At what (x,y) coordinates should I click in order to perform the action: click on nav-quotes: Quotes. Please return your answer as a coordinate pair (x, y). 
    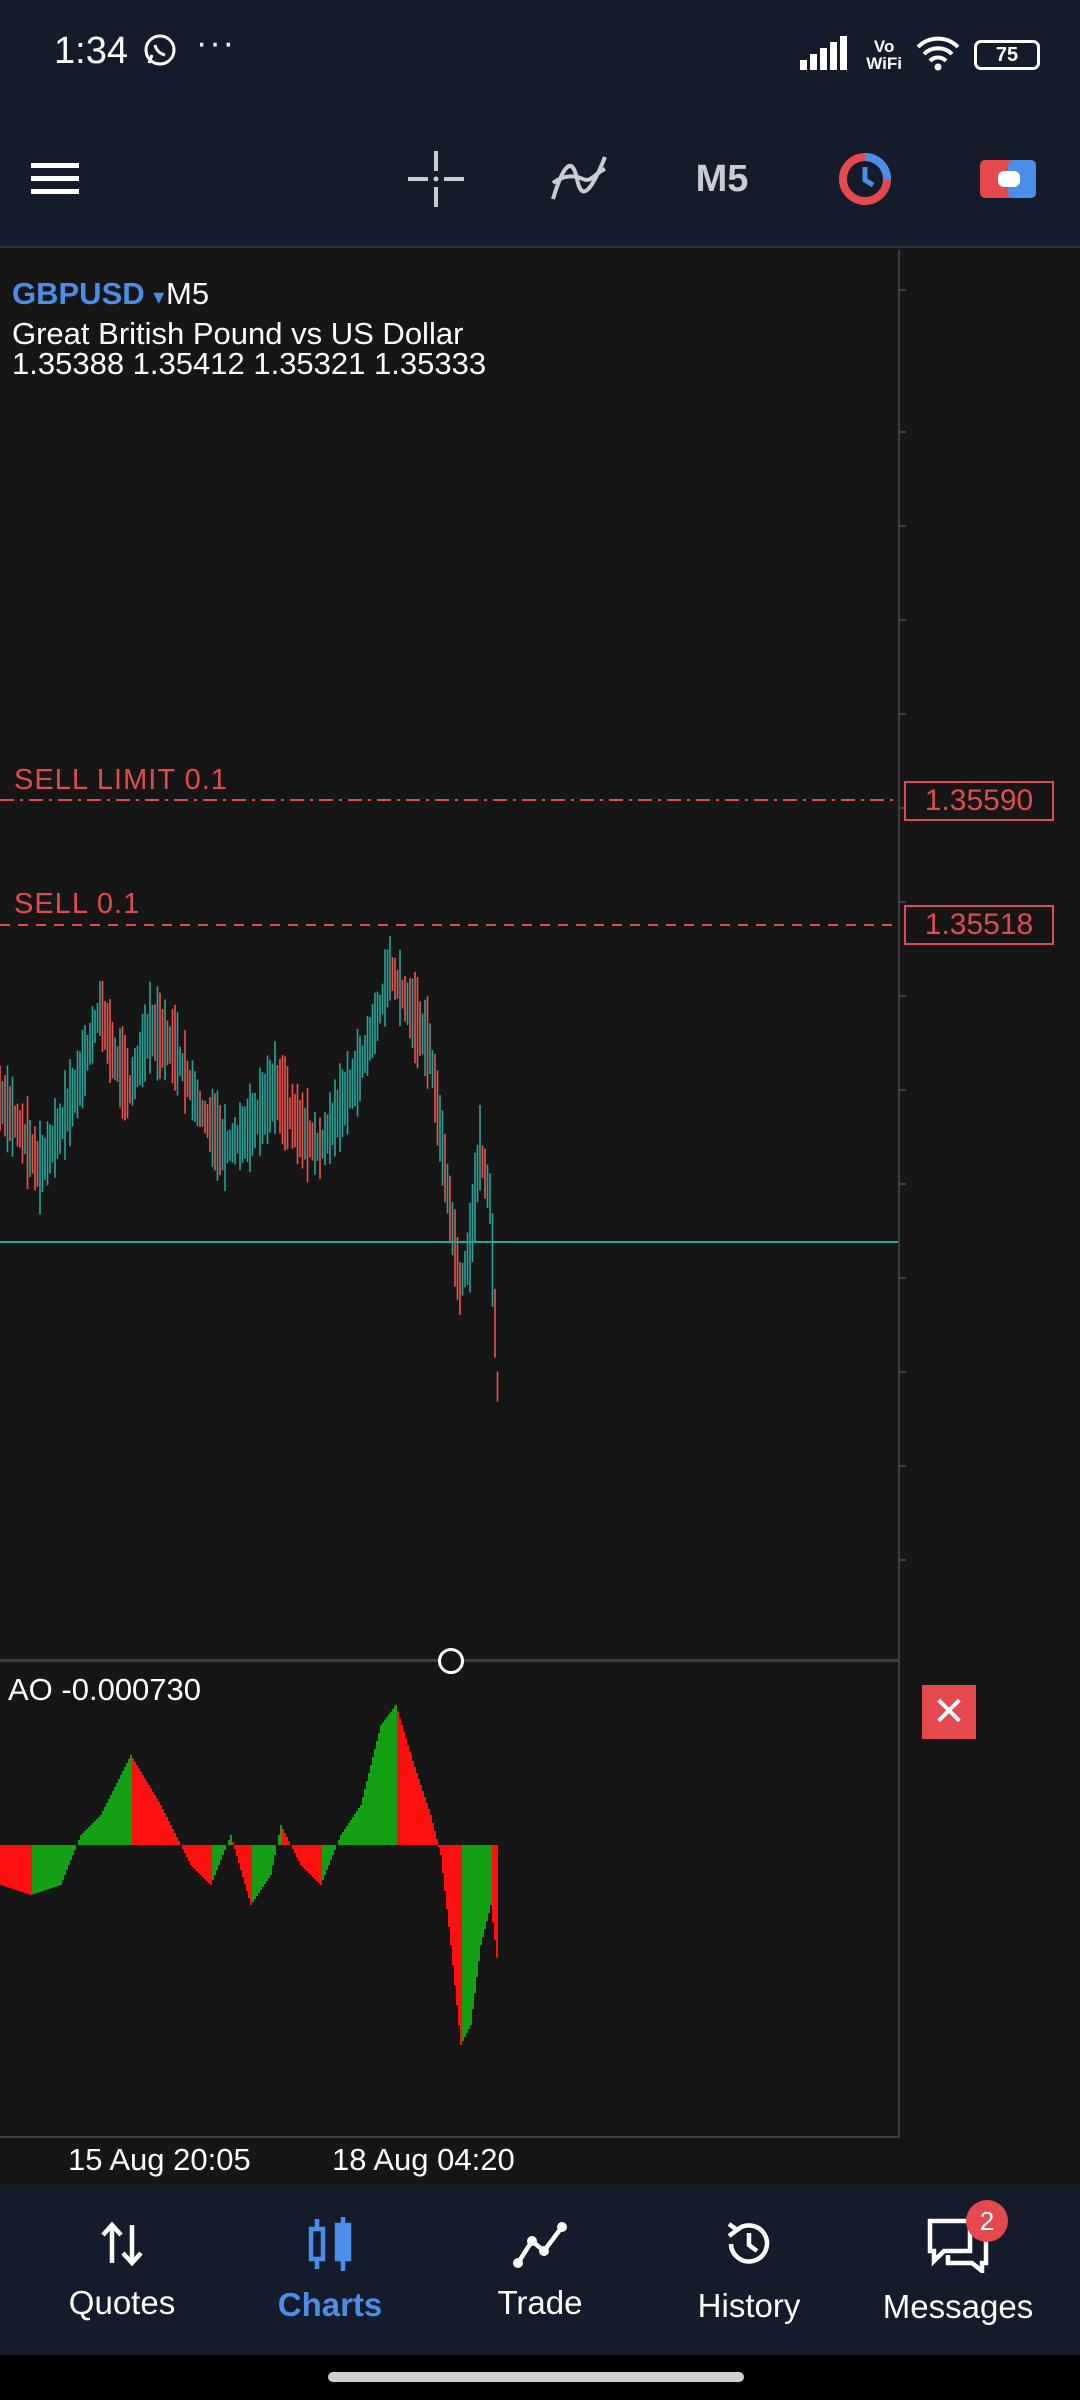
    Looking at the image, I should click on (122, 2270).